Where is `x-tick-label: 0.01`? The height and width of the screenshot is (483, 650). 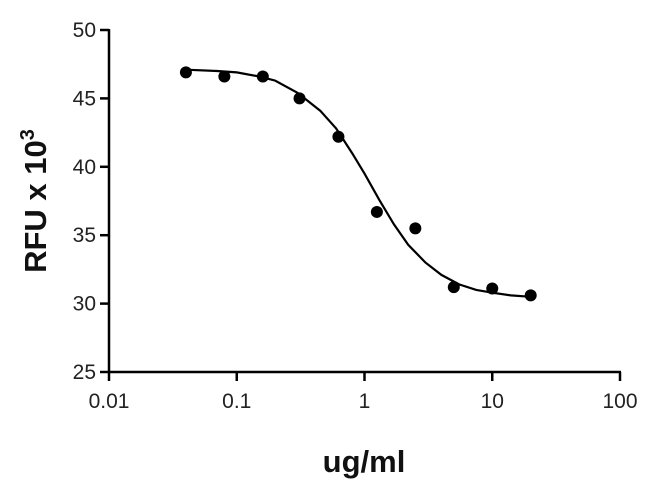
x-tick-label: 0.01 is located at coordinates (109, 401).